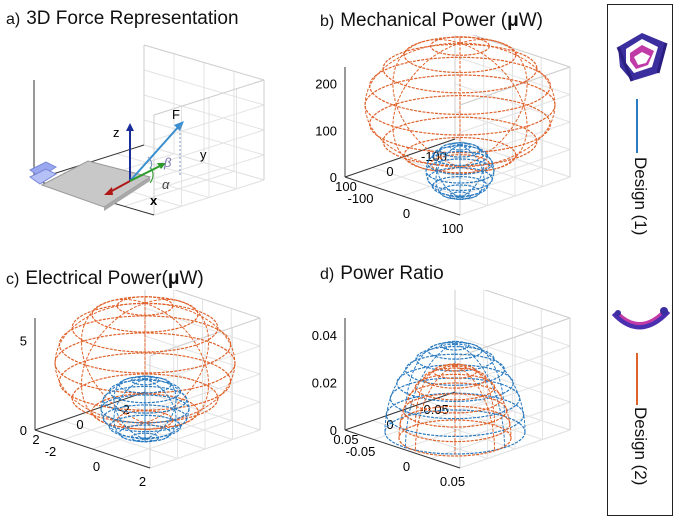 Image resolution: width=678 pixels, height=521 pixels. Describe the element at coordinates (132, 18) in the screenshot. I see `panel-a-title-text: 3D Force Representation` at that location.